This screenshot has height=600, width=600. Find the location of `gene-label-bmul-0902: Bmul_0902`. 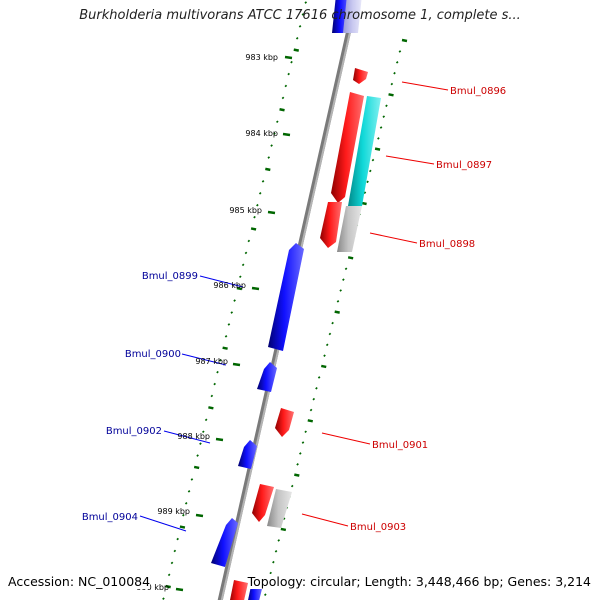

gene-label-bmul-0902: Bmul_0902 is located at coordinates (134, 431).